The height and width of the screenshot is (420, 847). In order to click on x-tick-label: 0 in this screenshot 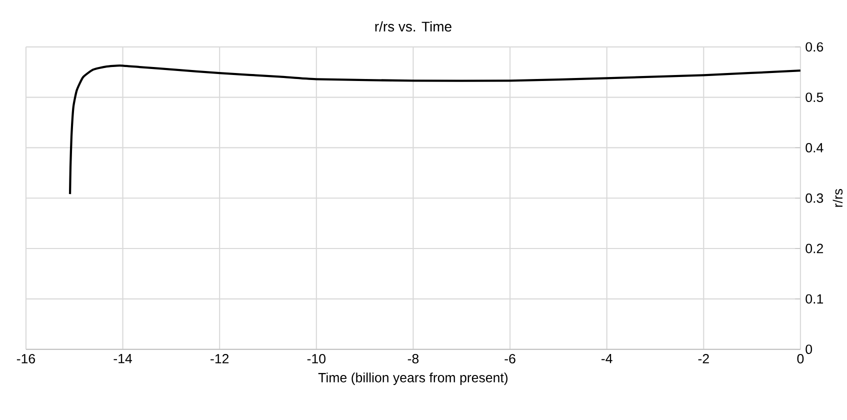, I will do `click(800, 359)`.